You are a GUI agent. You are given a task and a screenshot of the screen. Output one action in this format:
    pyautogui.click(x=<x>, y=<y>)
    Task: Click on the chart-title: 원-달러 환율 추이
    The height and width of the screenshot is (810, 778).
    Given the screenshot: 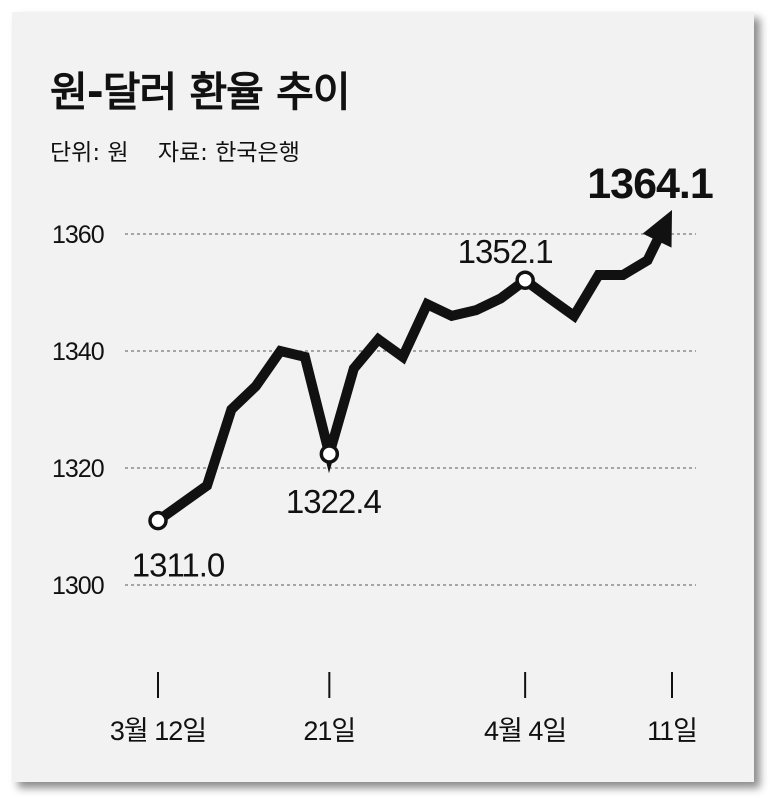 What is the action you would take?
    pyautogui.click(x=200, y=92)
    